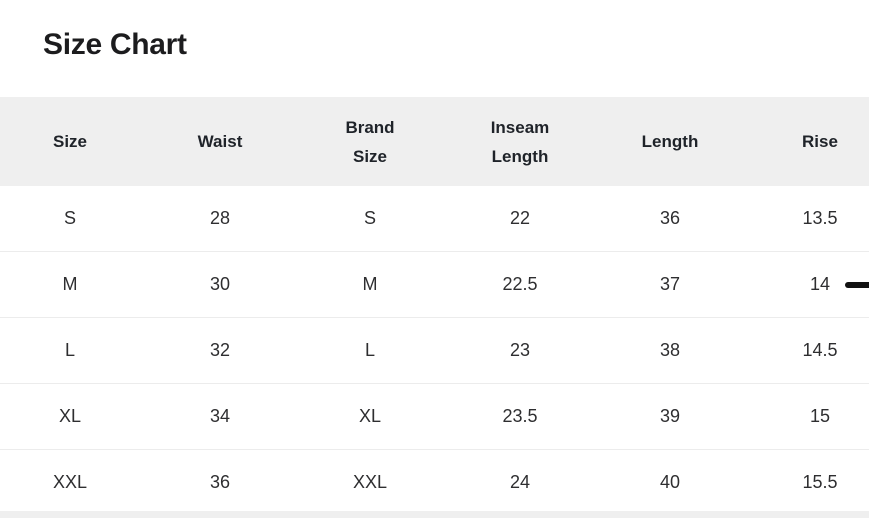 The image size is (869, 518). What do you see at coordinates (70, 482) in the screenshot?
I see `cell-size: XXL` at bounding box center [70, 482].